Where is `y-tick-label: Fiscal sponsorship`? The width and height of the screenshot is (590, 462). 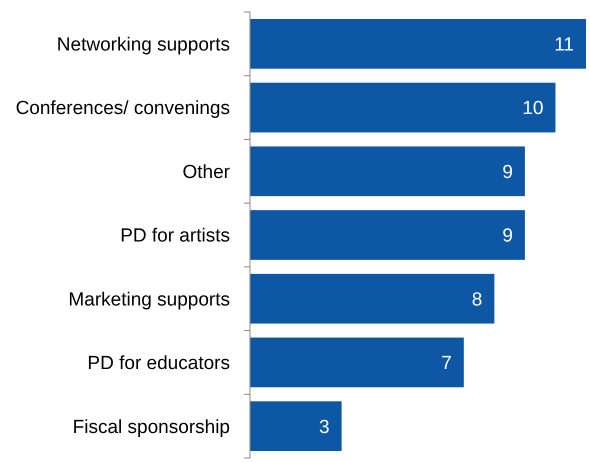
y-tick-label: Fiscal sponsorship is located at coordinates (151, 427).